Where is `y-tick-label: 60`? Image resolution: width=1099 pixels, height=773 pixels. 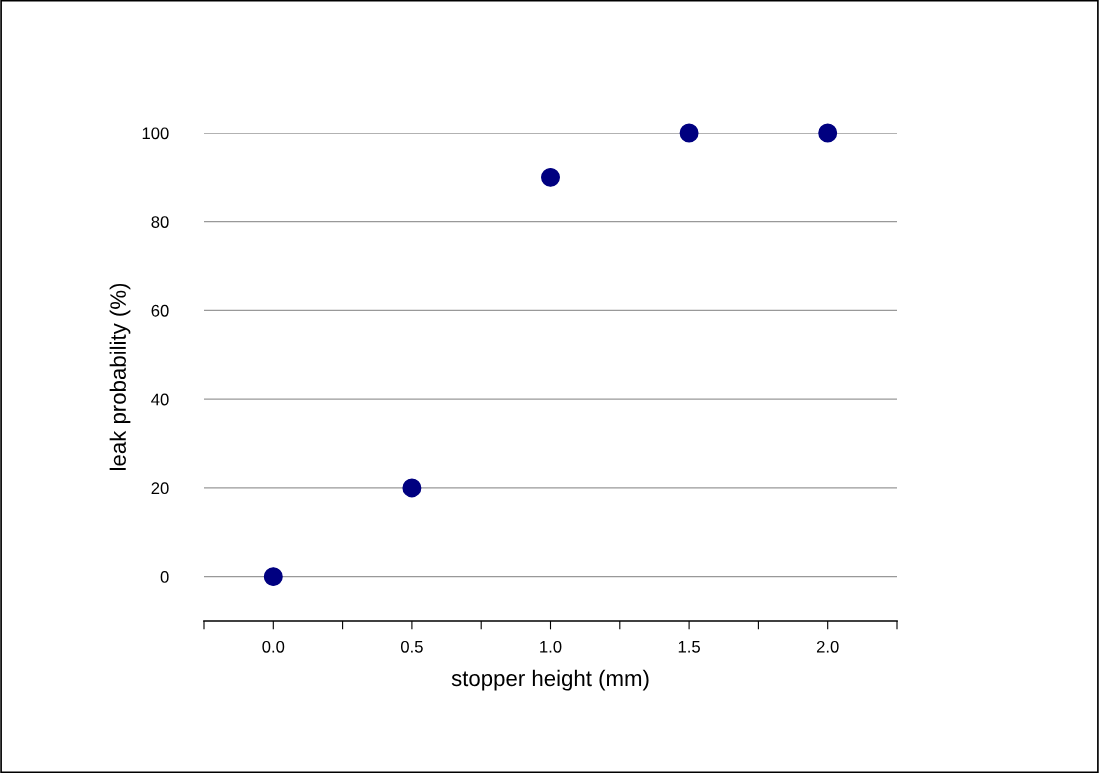
y-tick-label: 60 is located at coordinates (160, 310).